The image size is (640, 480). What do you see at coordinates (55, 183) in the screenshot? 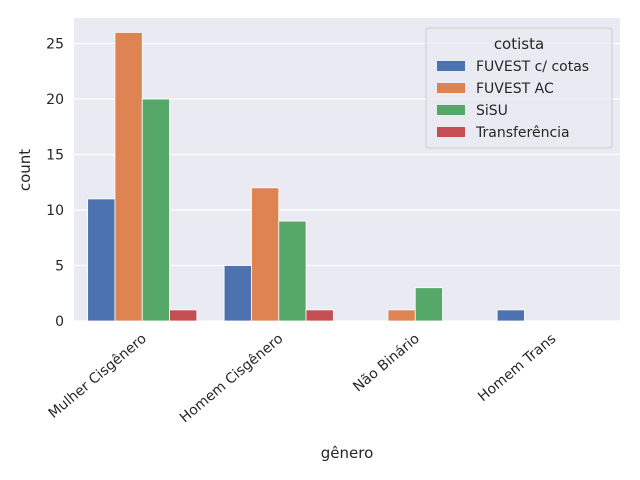
I see `y-tick-labels: 0 5 10 15 20 25` at bounding box center [55, 183].